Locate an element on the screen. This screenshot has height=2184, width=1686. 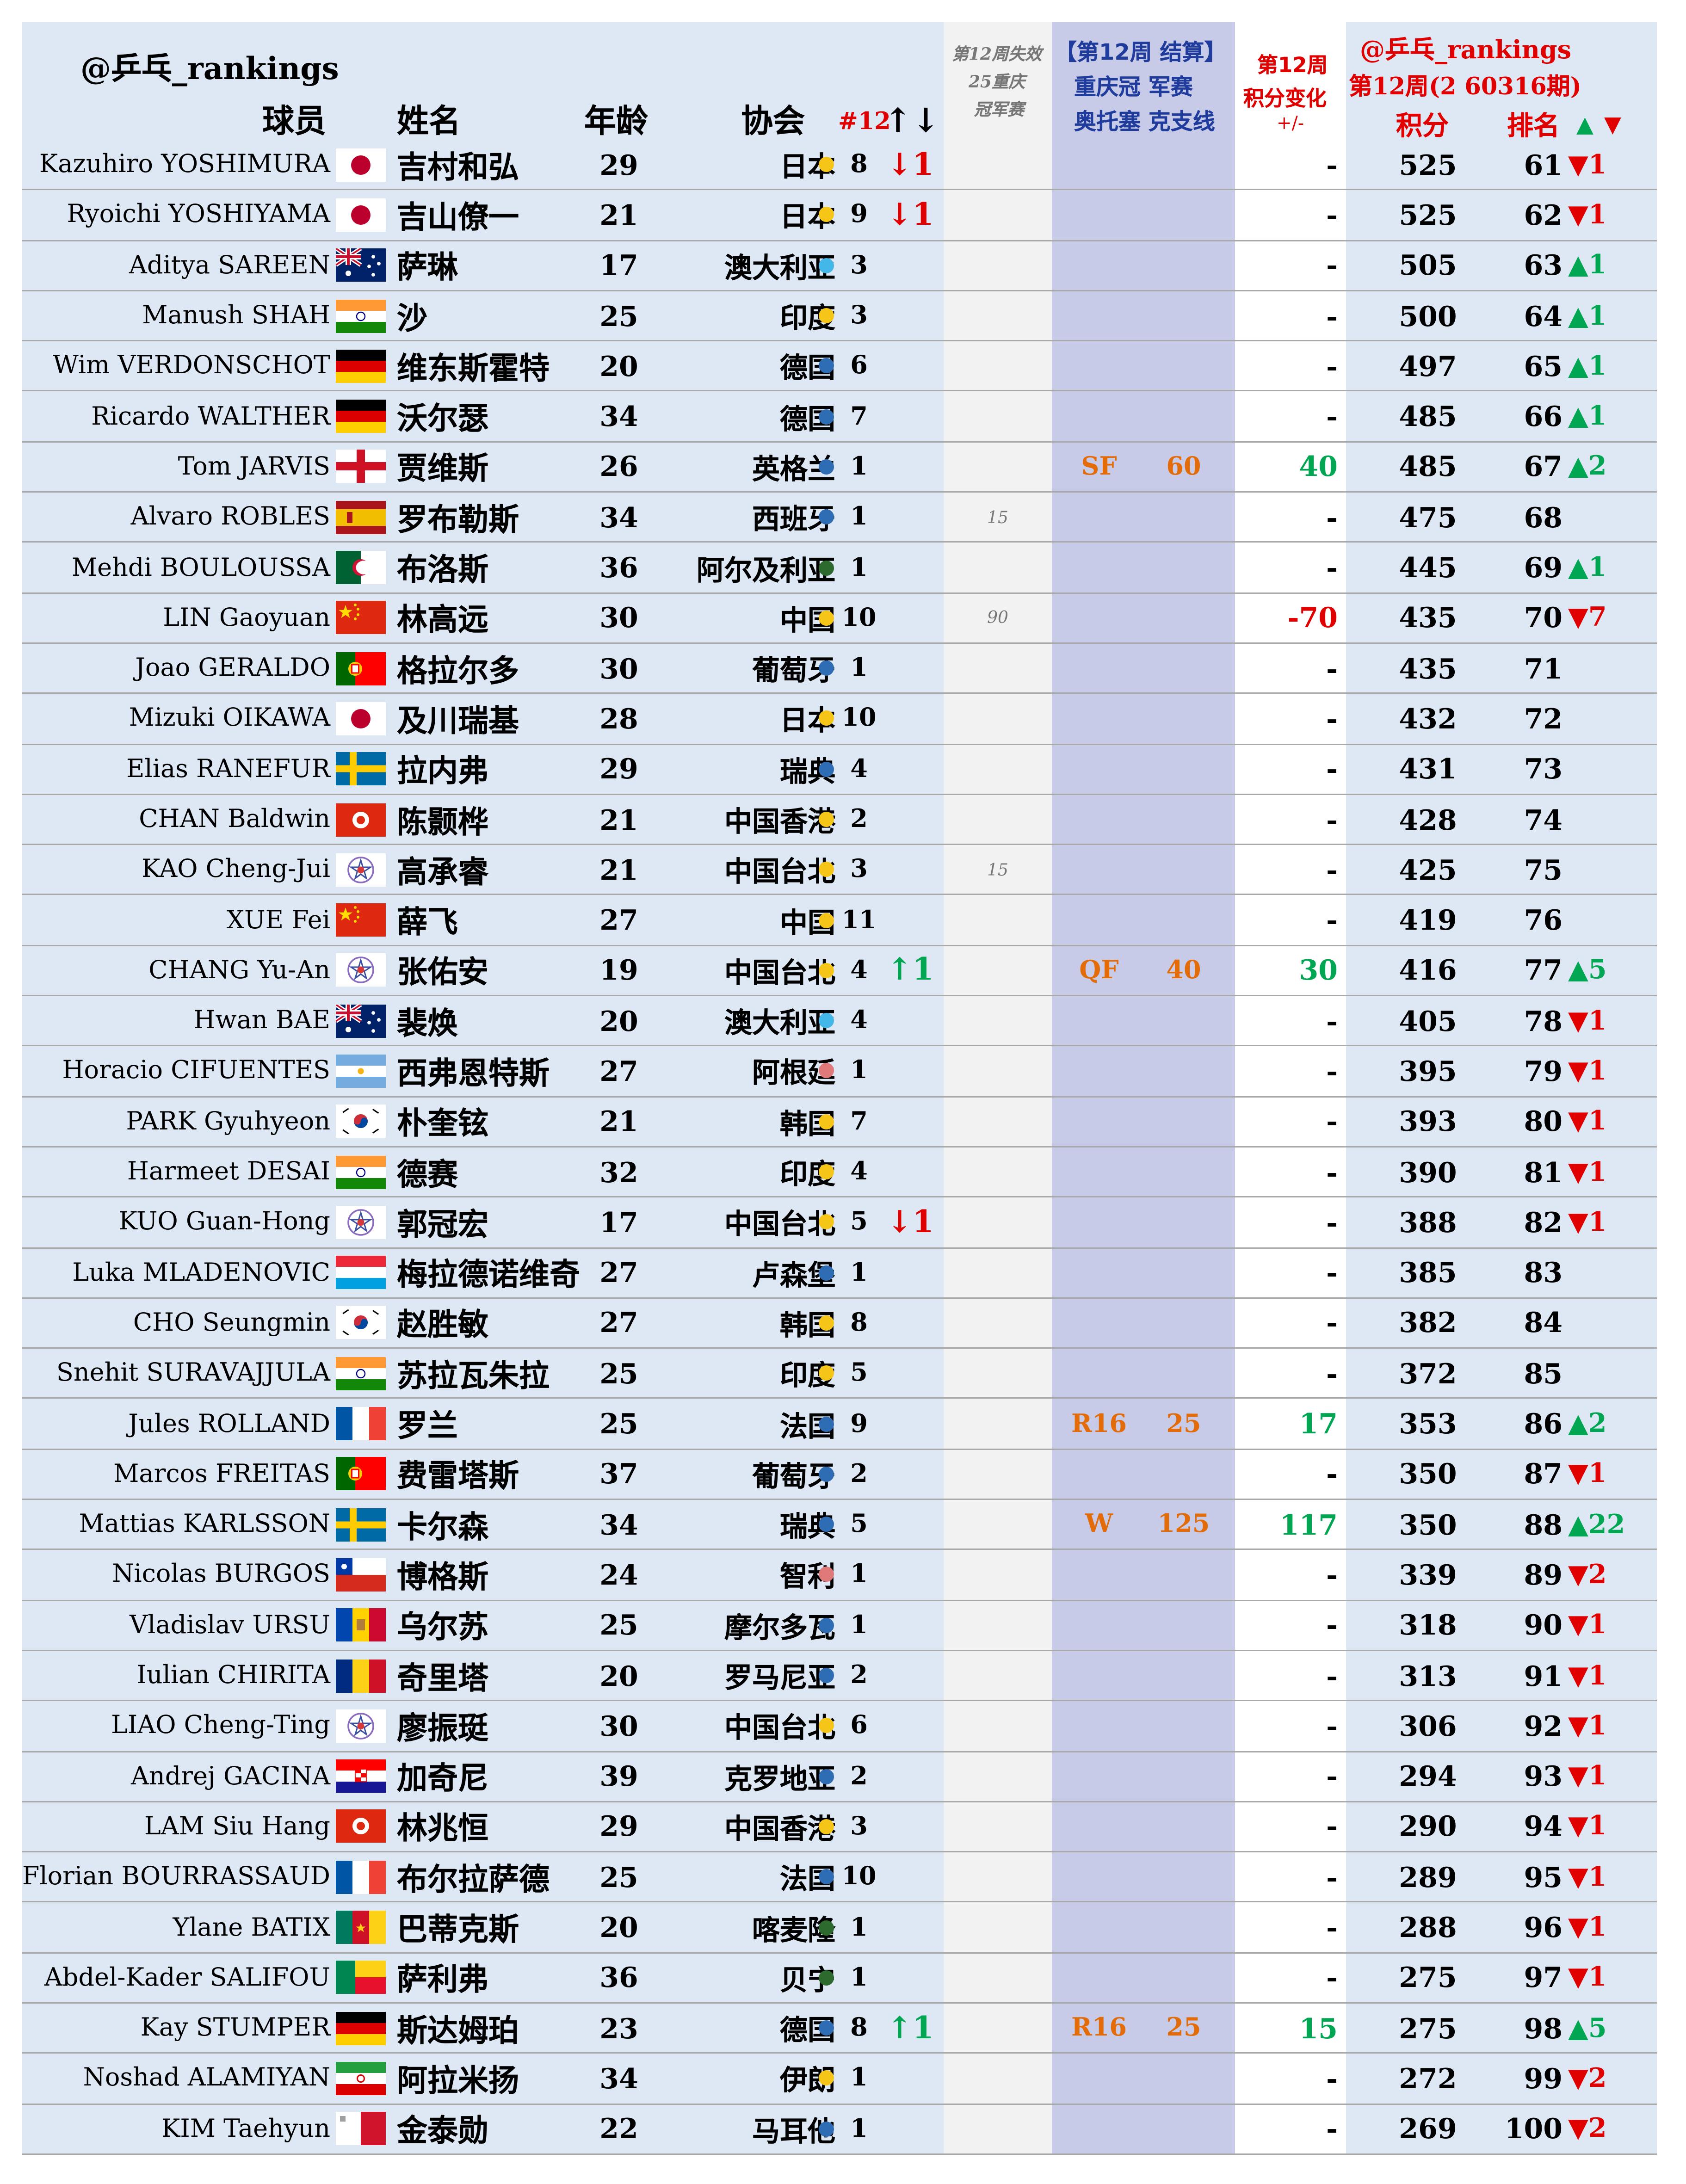
fr-flag-icon is located at coordinates (361, 1876).